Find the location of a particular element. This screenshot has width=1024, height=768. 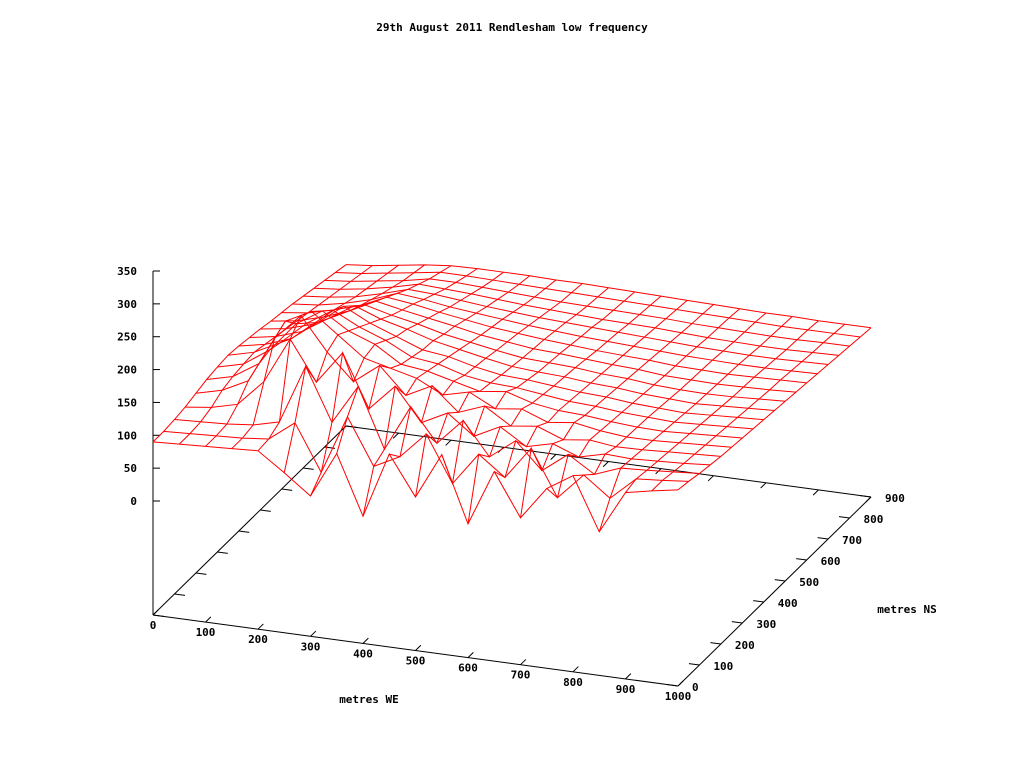

x-tick-label: 800 is located at coordinates (573, 682).